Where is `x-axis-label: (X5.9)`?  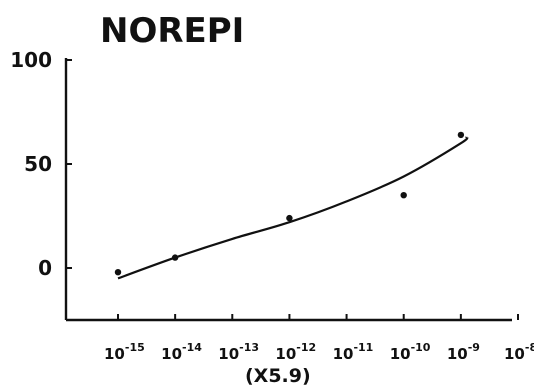
x-axis-label: (X5.9) is located at coordinates (278, 376).